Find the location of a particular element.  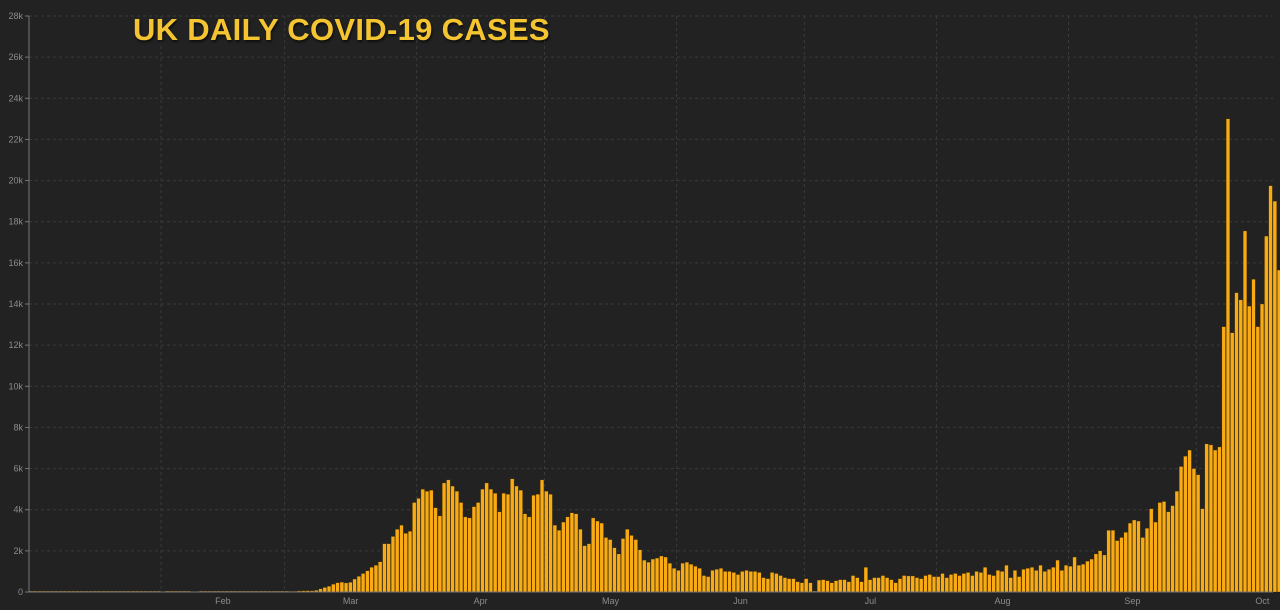

y-tick-label: 20k is located at coordinates (15, 181).